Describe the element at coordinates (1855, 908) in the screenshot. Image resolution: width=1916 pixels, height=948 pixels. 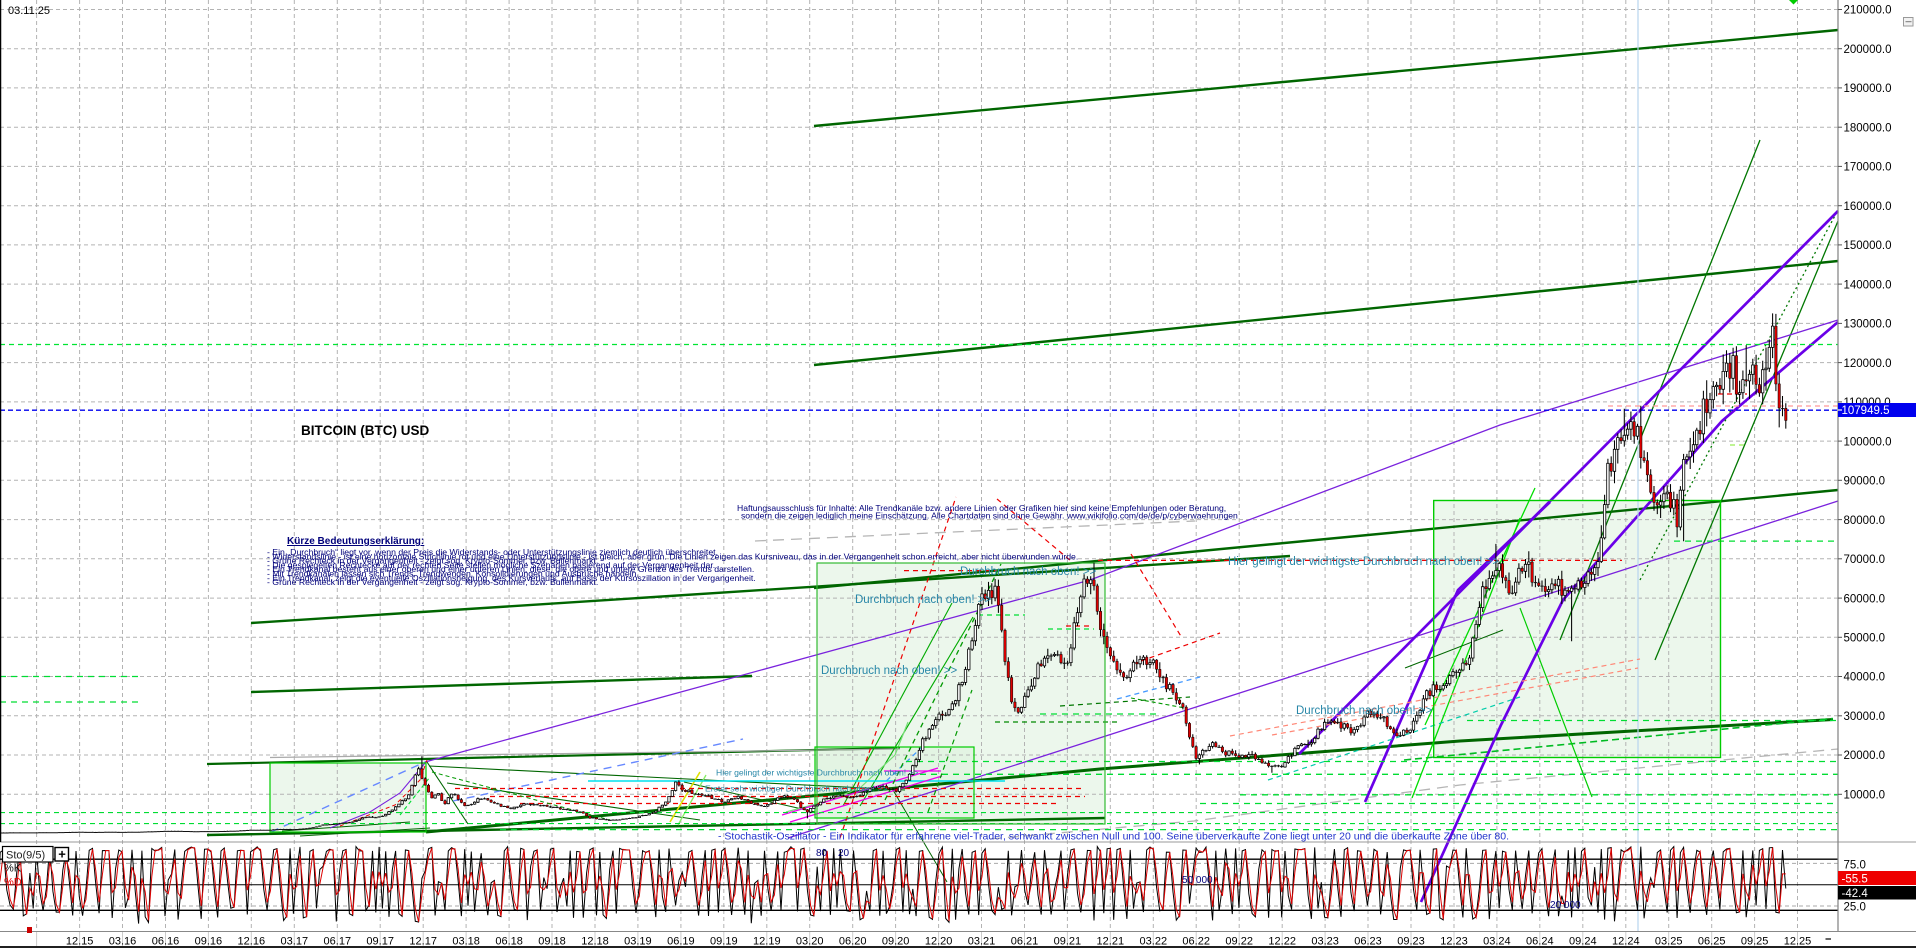
I see `svg-text: 25.0` at that location.